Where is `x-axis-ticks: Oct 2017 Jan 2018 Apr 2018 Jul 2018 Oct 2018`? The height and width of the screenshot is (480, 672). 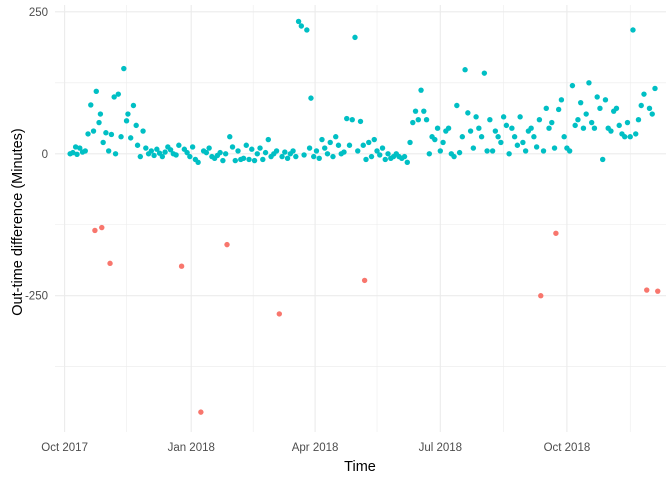 x-axis-ticks: Oct 2017 Jan 2018 Apr 2018 Jul 2018 Oct 2018 is located at coordinates (315, 448).